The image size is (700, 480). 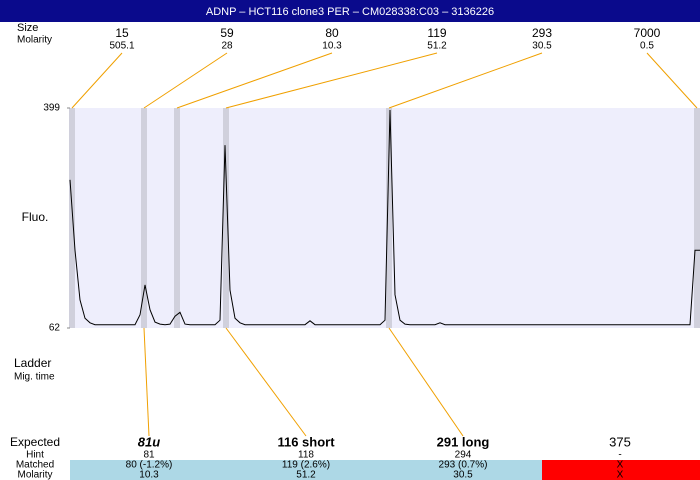 What do you see at coordinates (332, 46) in the screenshot?
I see `molarity-value: 10.3` at bounding box center [332, 46].